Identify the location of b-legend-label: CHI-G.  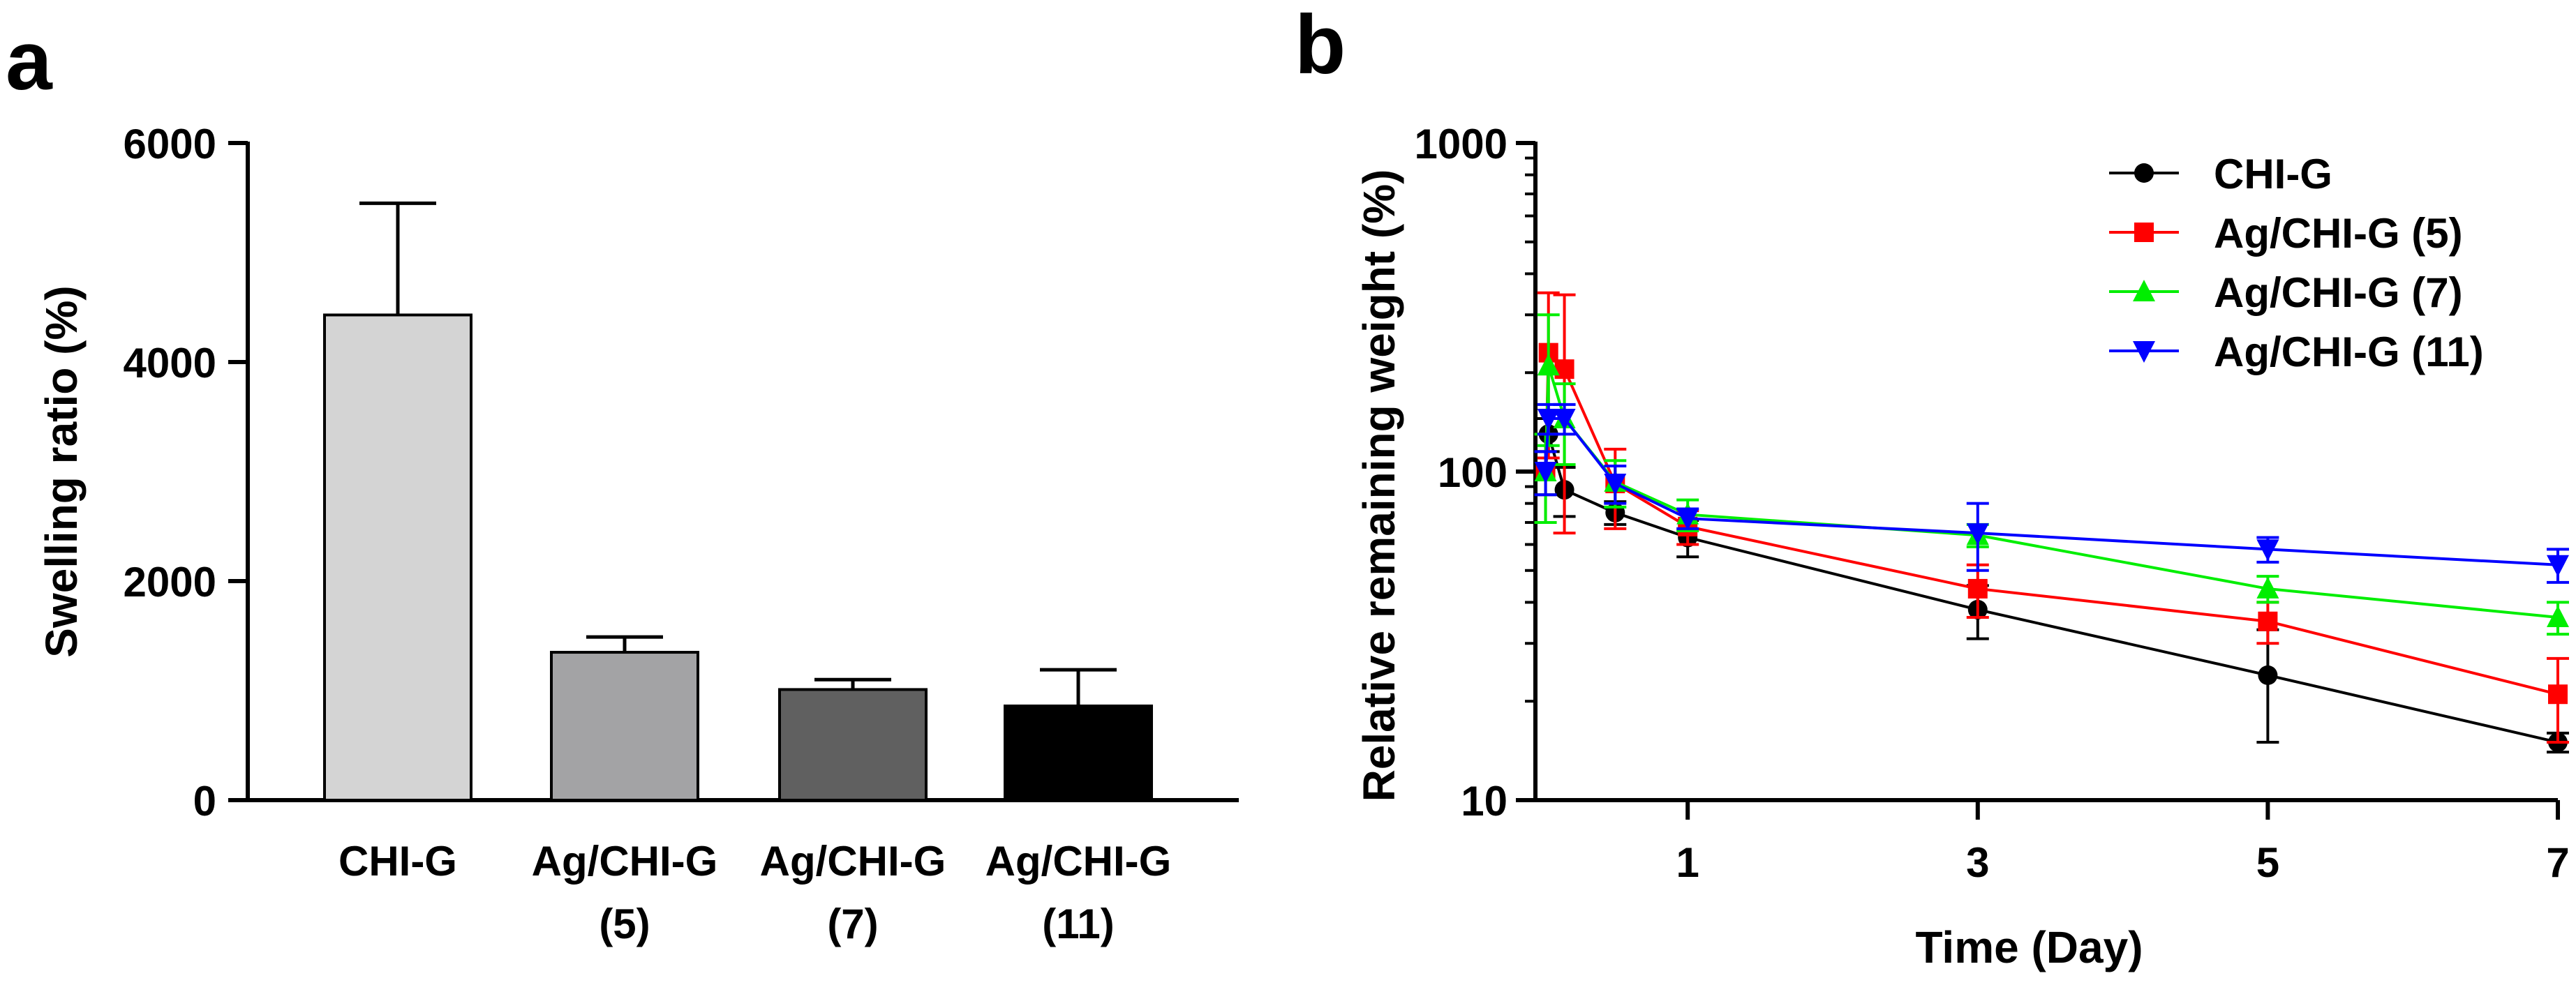
(2273, 174).